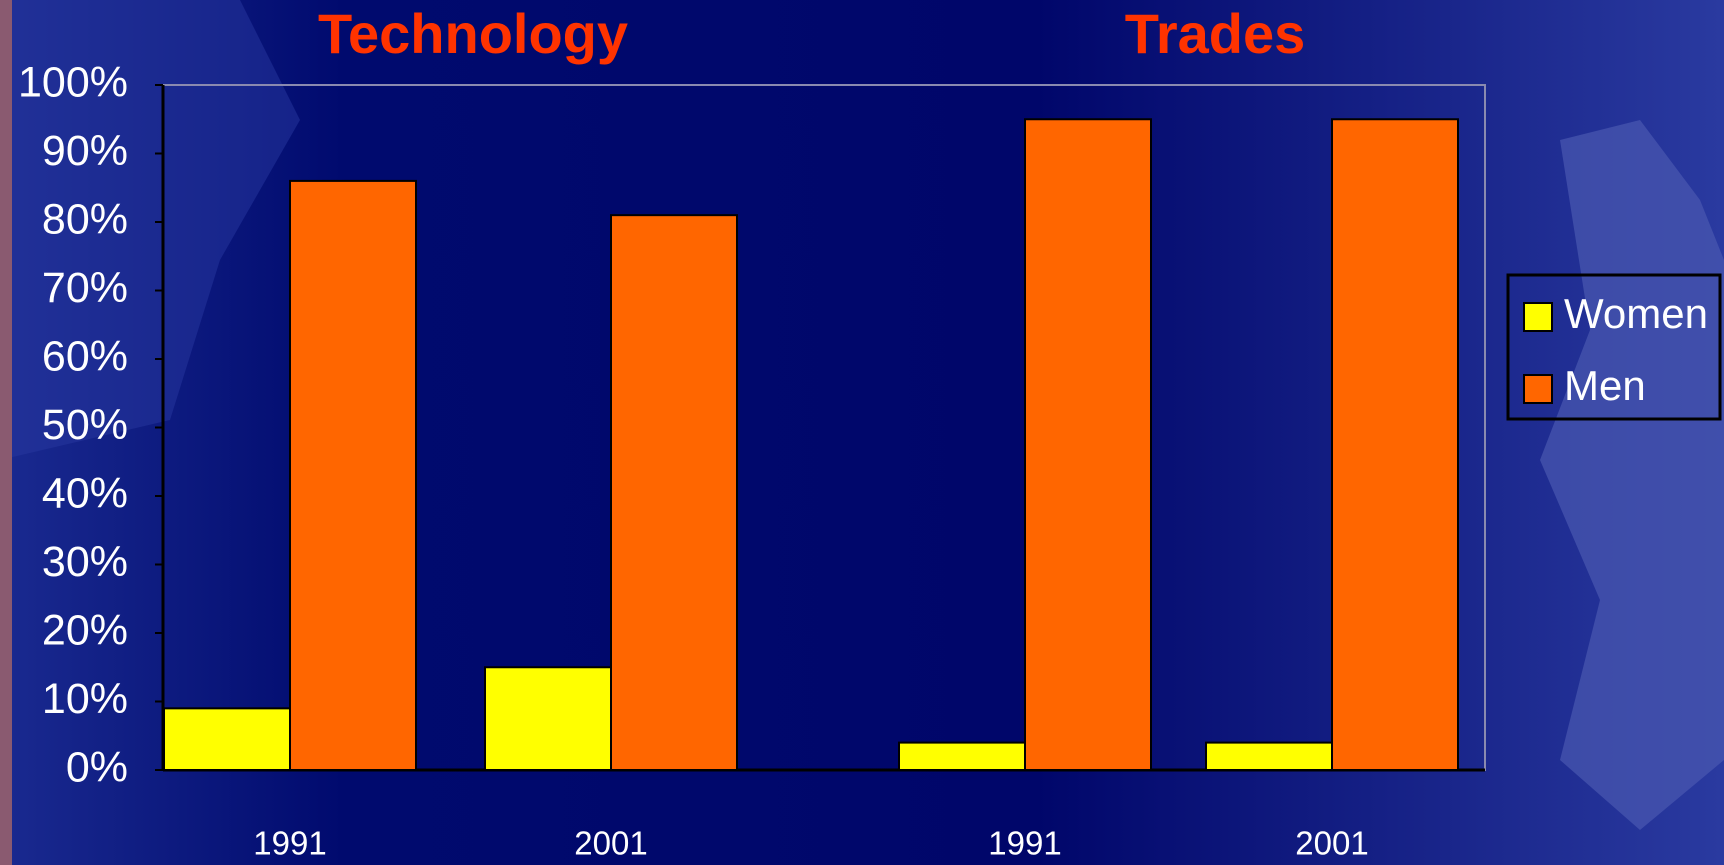  What do you see at coordinates (85, 699) in the screenshot?
I see `y-tick-label: 10%` at bounding box center [85, 699].